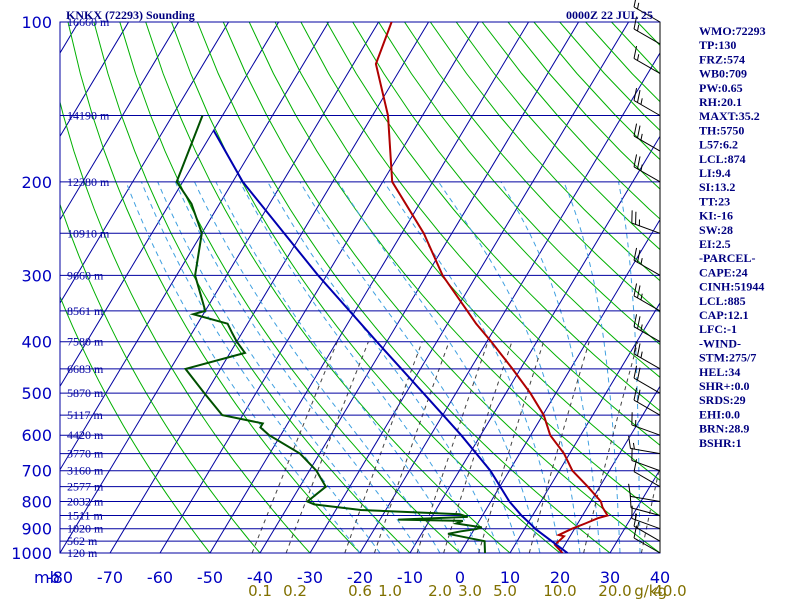 The width and height of the screenshot is (800, 600). I want to click on temperature-tick-label: -20, so click(360, 577).